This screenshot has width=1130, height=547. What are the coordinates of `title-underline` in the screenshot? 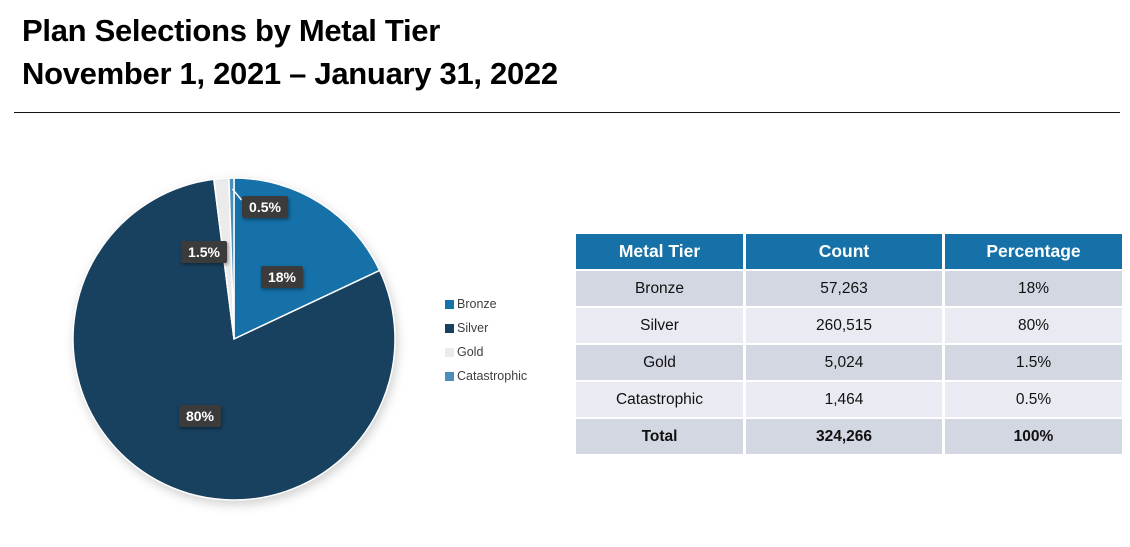 It's located at (567, 112).